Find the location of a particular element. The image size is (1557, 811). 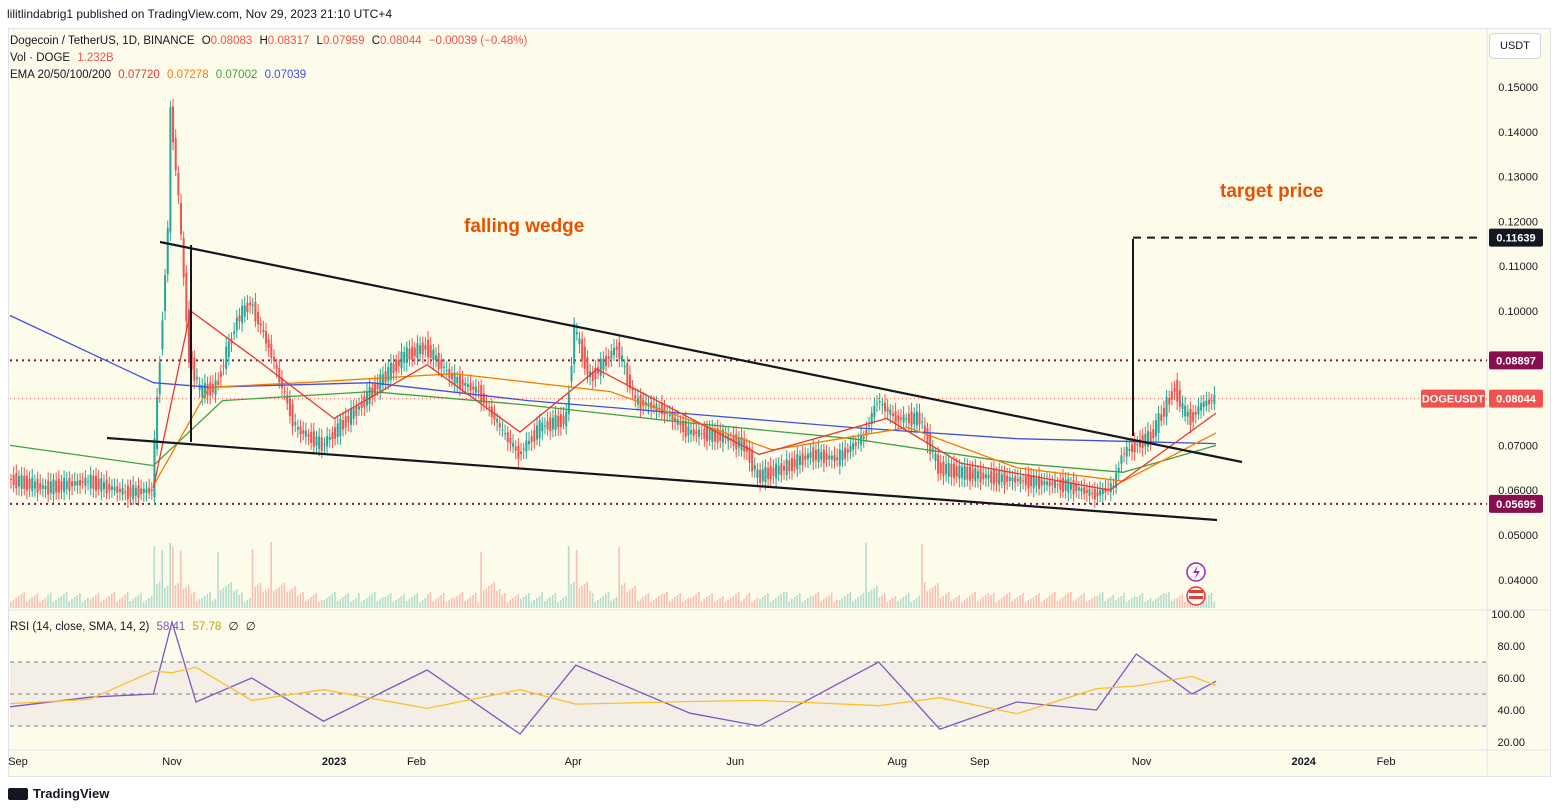

price-tick-label: 0.04000 is located at coordinates (1518, 581).